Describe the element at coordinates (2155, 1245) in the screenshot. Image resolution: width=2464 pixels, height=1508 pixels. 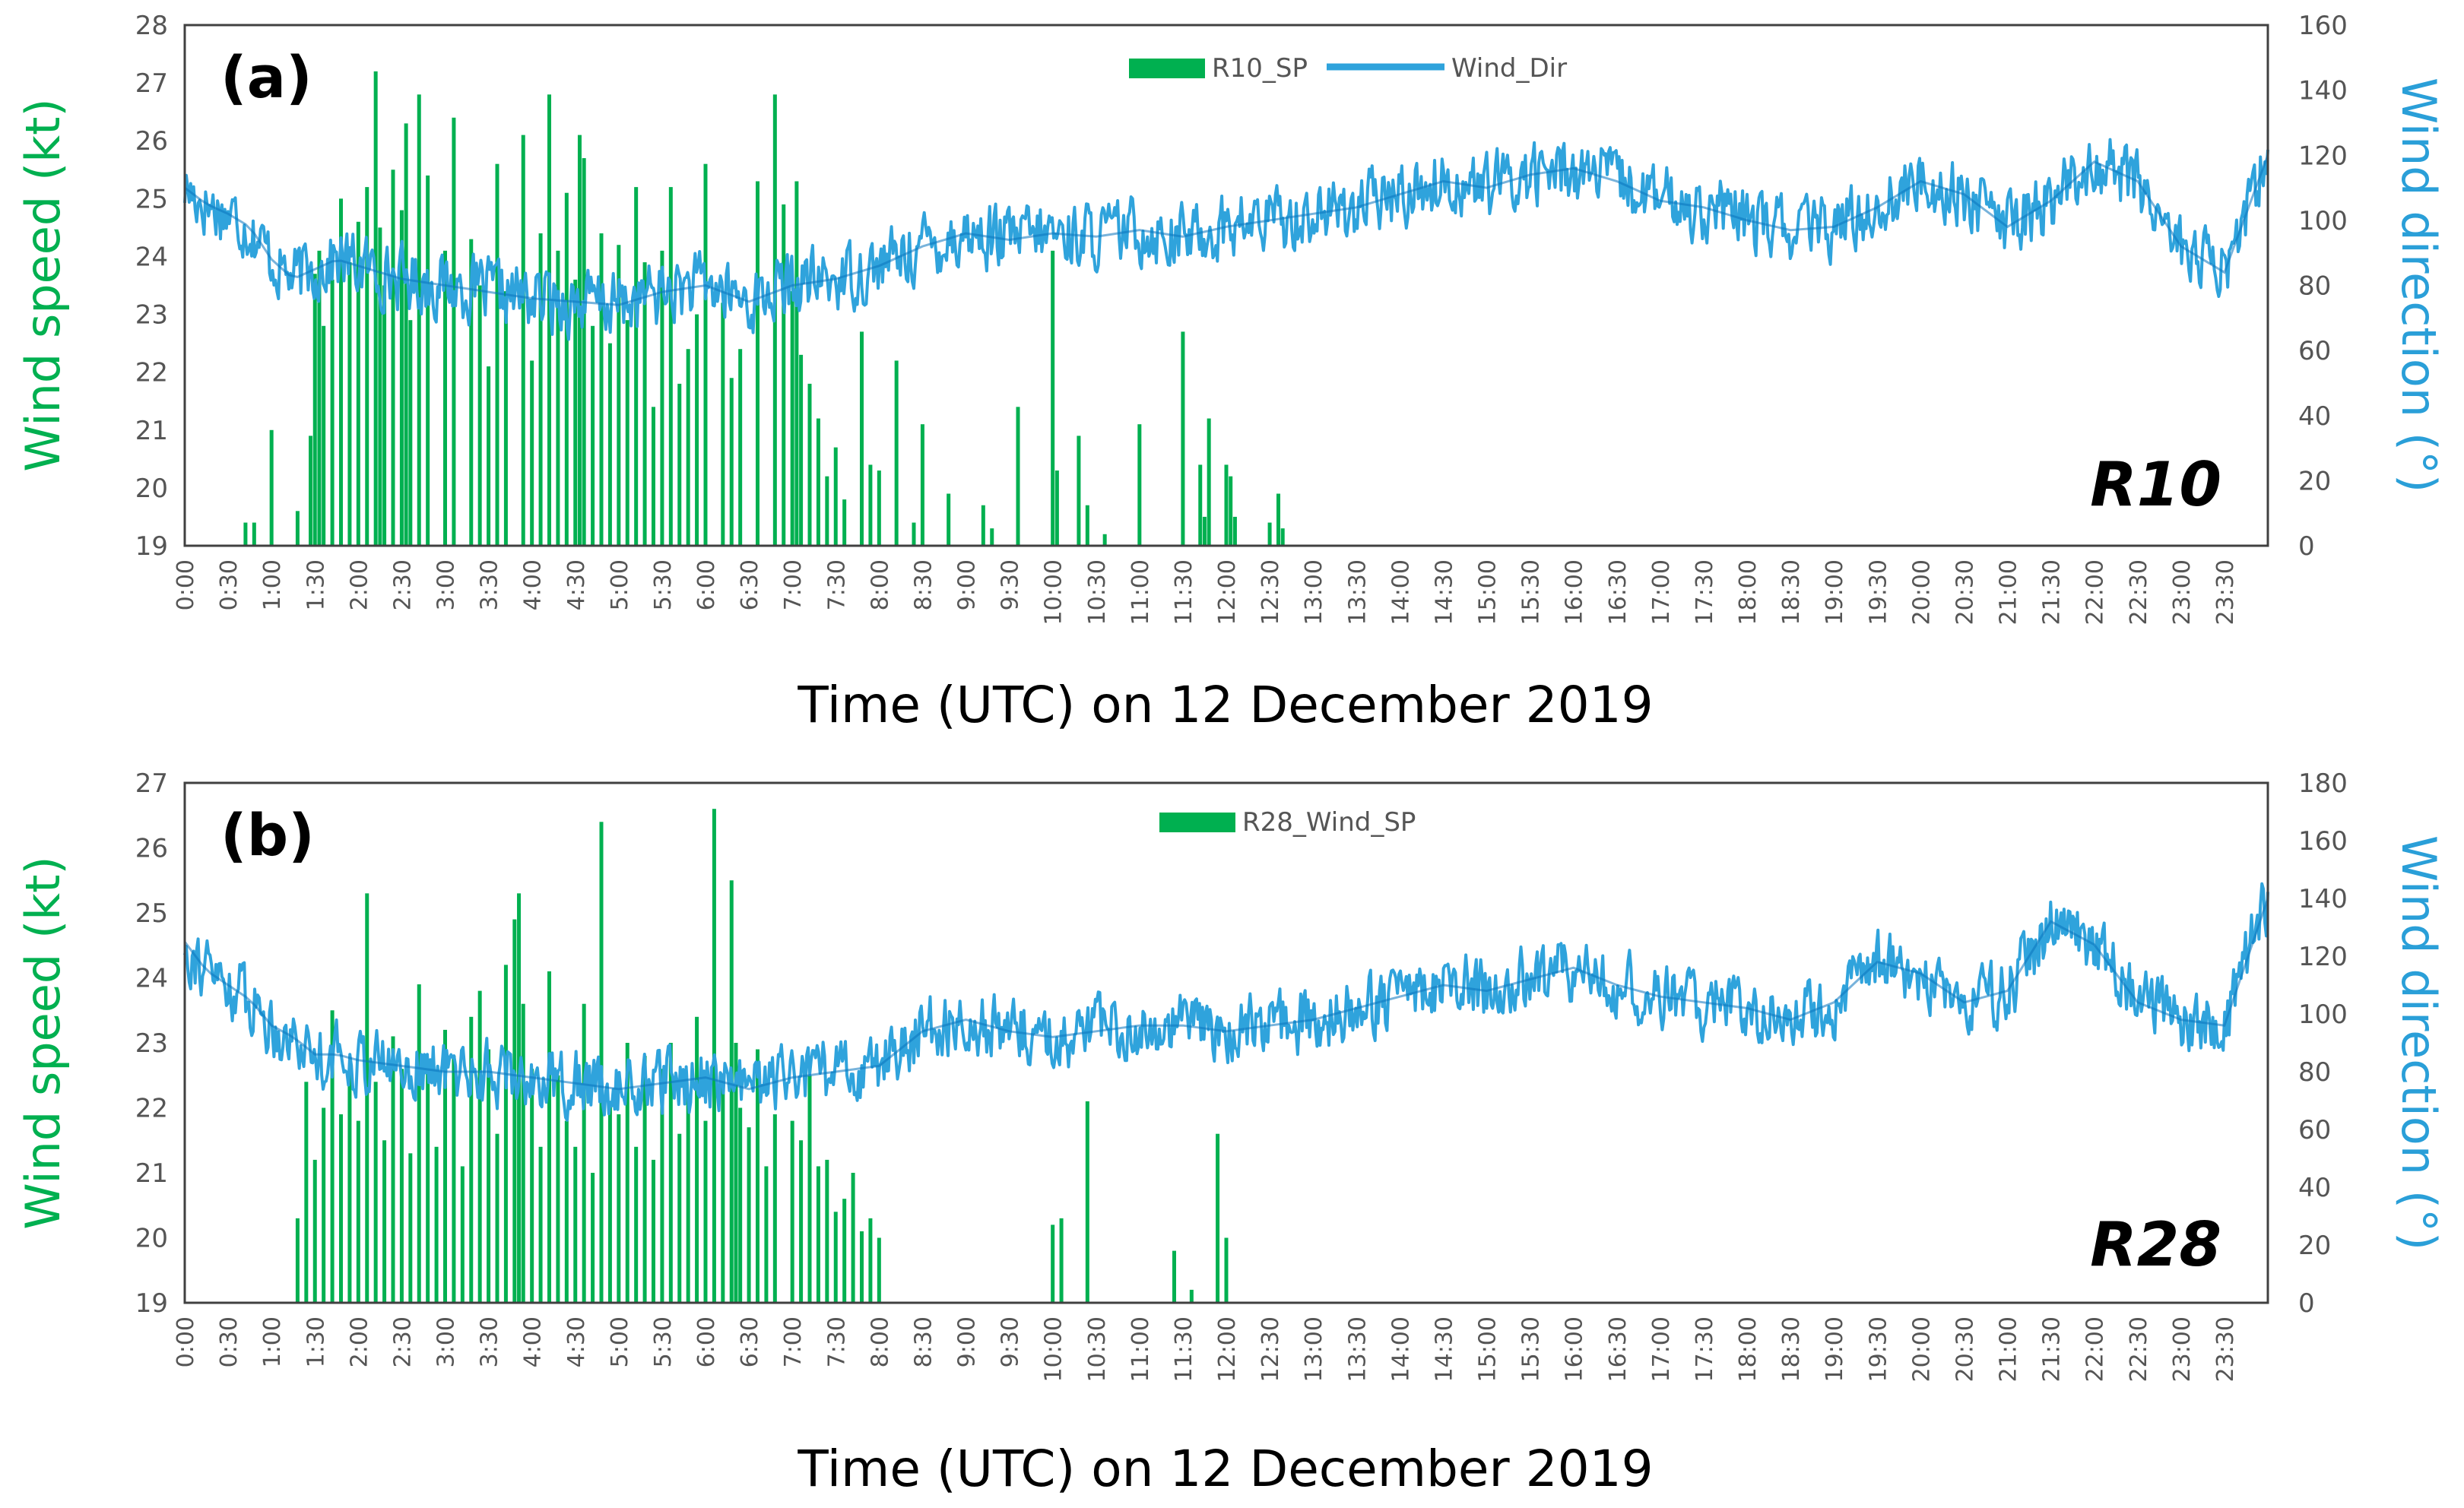
I see `station-label-b: R28` at that location.